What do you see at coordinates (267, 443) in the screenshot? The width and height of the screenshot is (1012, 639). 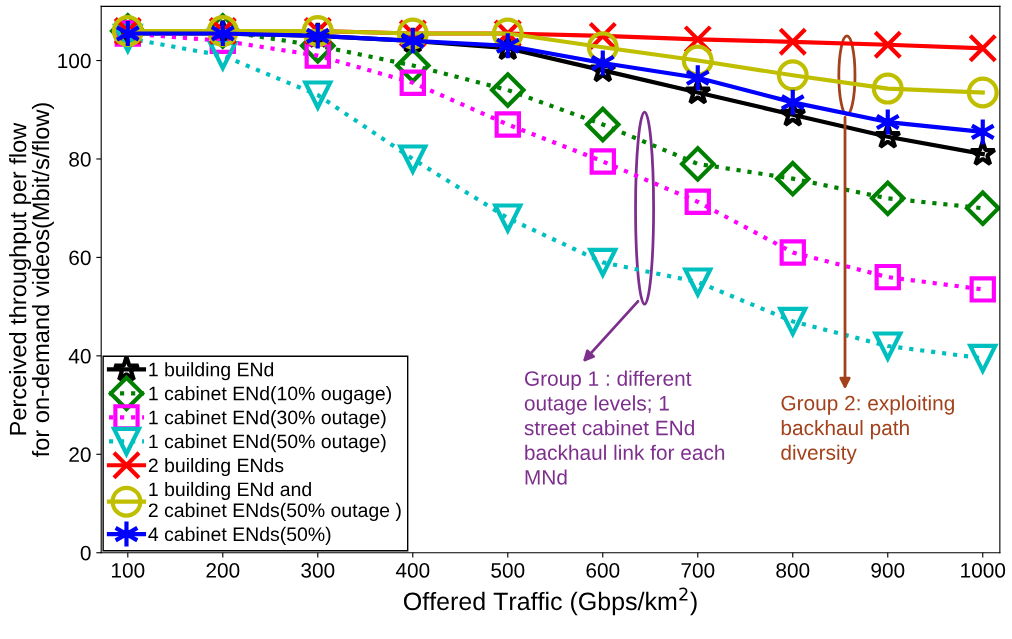 I see `legend-label: 1 cabinet ENd(50% outage)` at bounding box center [267, 443].